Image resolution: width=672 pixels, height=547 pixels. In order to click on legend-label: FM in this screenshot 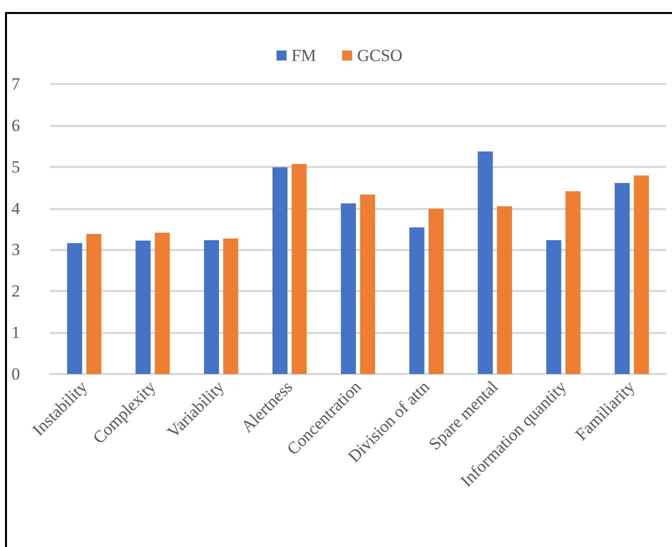, I will do `click(304, 55)`.